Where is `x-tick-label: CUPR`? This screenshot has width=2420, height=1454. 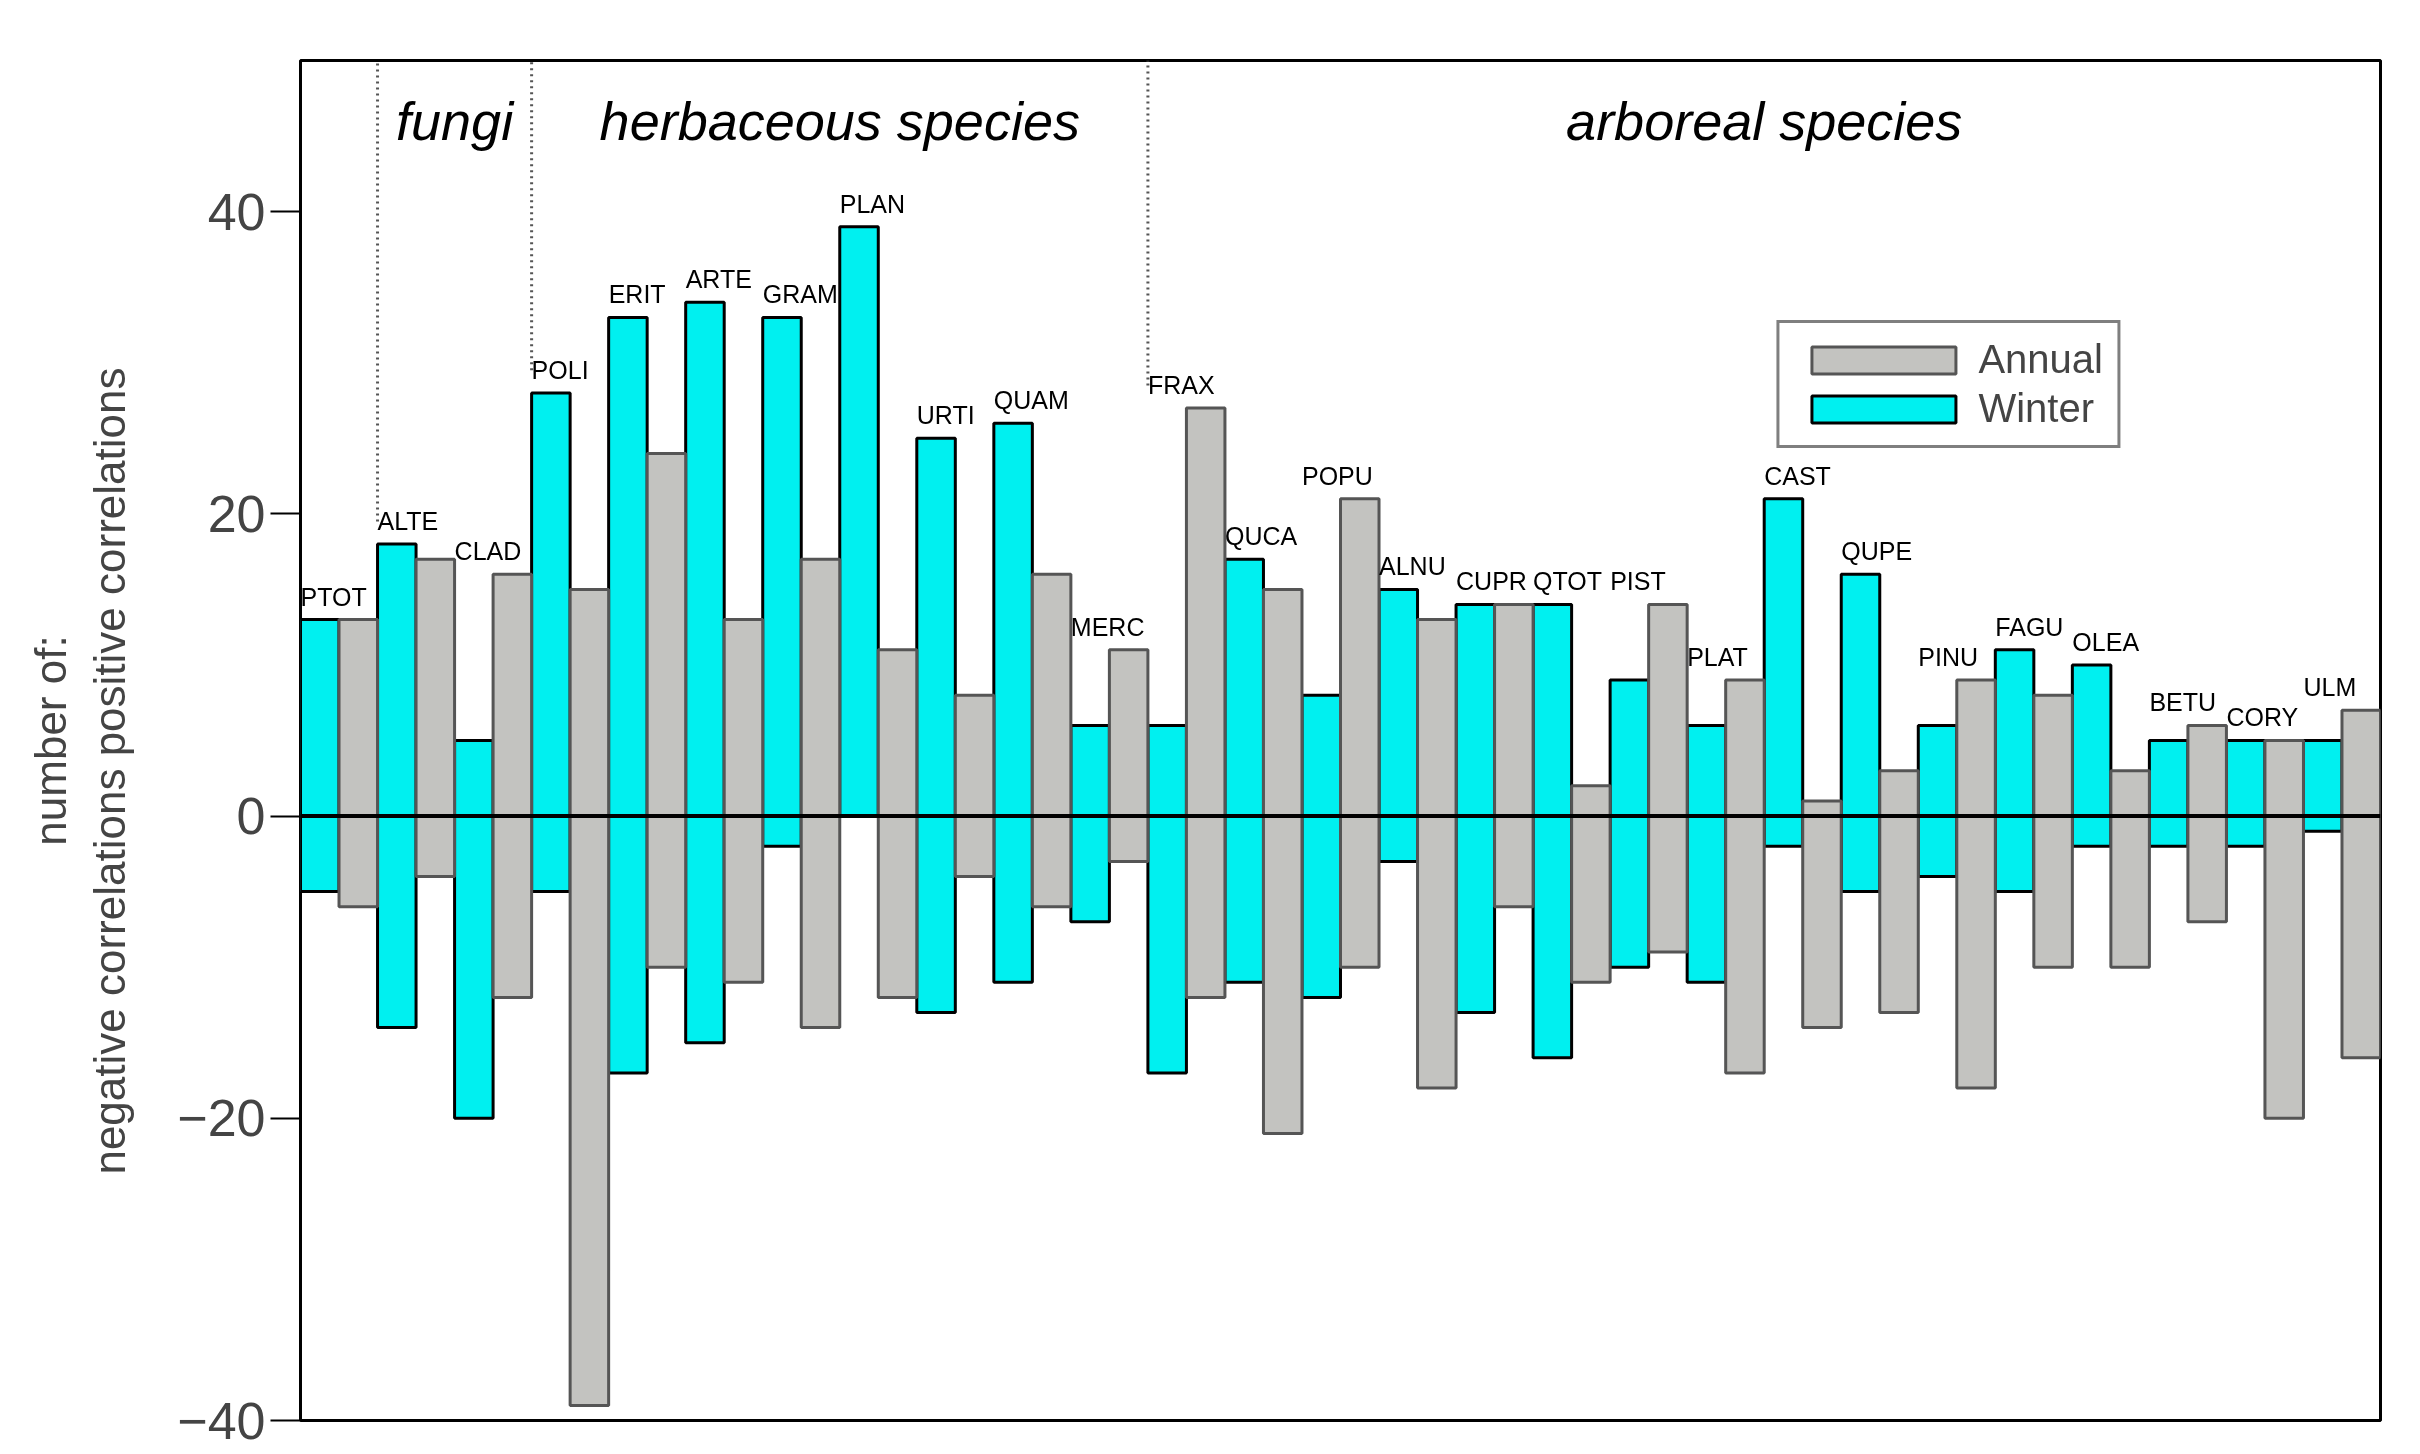 x-tick-label: CUPR is located at coordinates (1491, 581).